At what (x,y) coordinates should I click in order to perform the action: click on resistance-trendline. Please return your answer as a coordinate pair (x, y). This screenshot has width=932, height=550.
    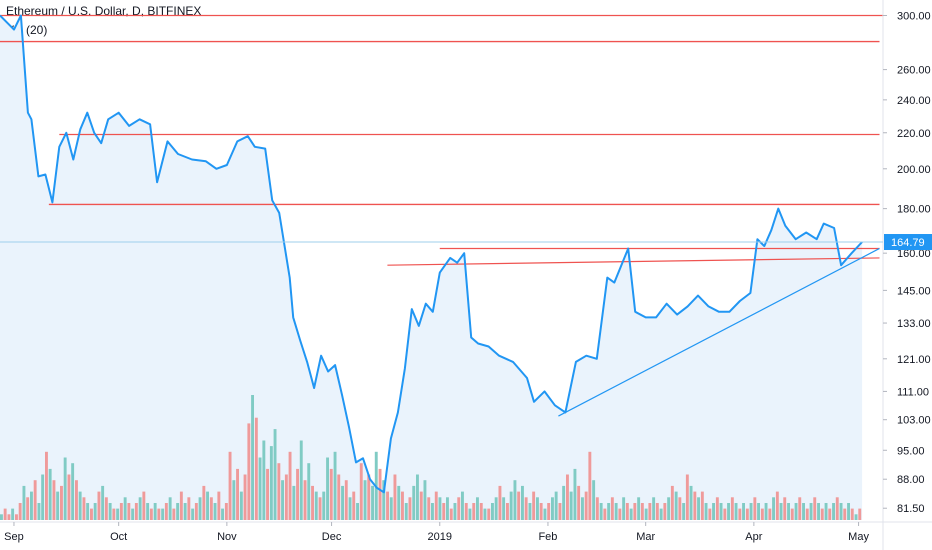
    Looking at the image, I should click on (633, 261).